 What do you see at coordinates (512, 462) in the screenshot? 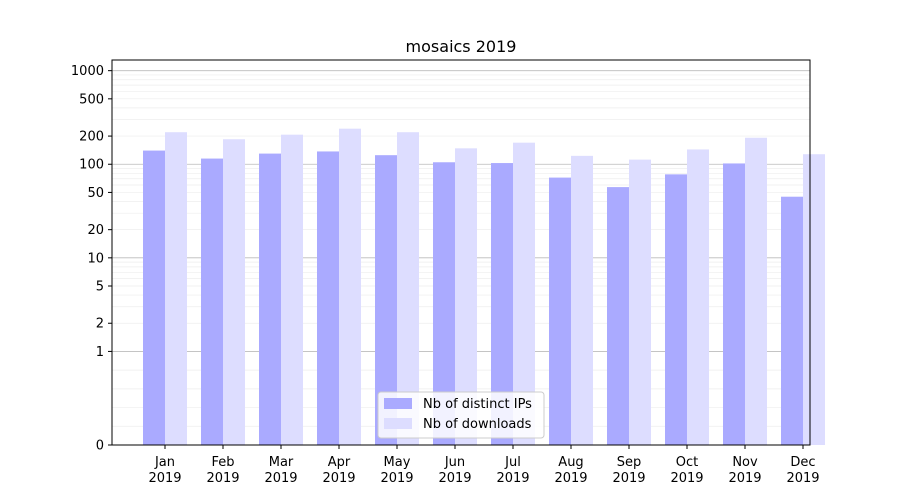
I see `x-tick-label-month: Jul` at bounding box center [512, 462].